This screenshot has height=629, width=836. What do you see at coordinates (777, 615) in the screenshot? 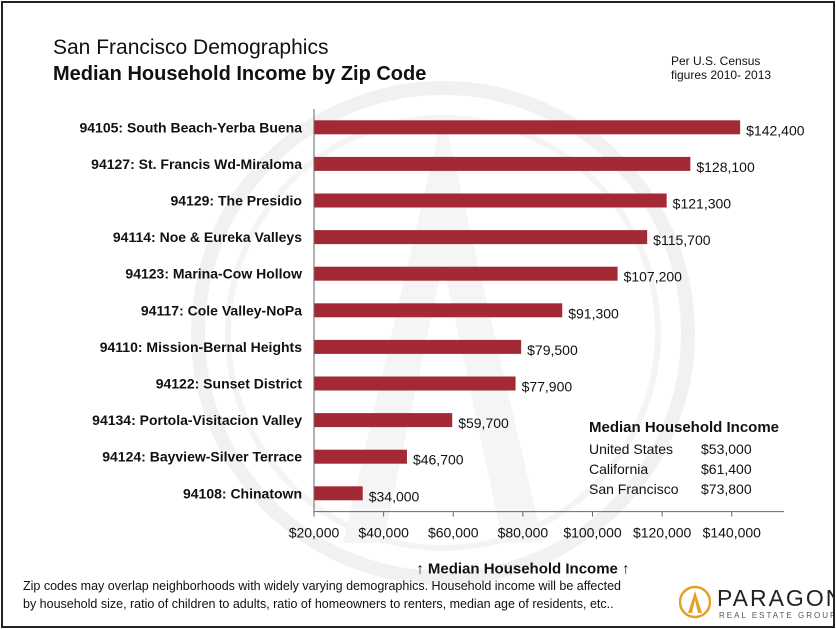
I see `logo-subtitle: REAL ESTATE GROUP` at bounding box center [777, 615].